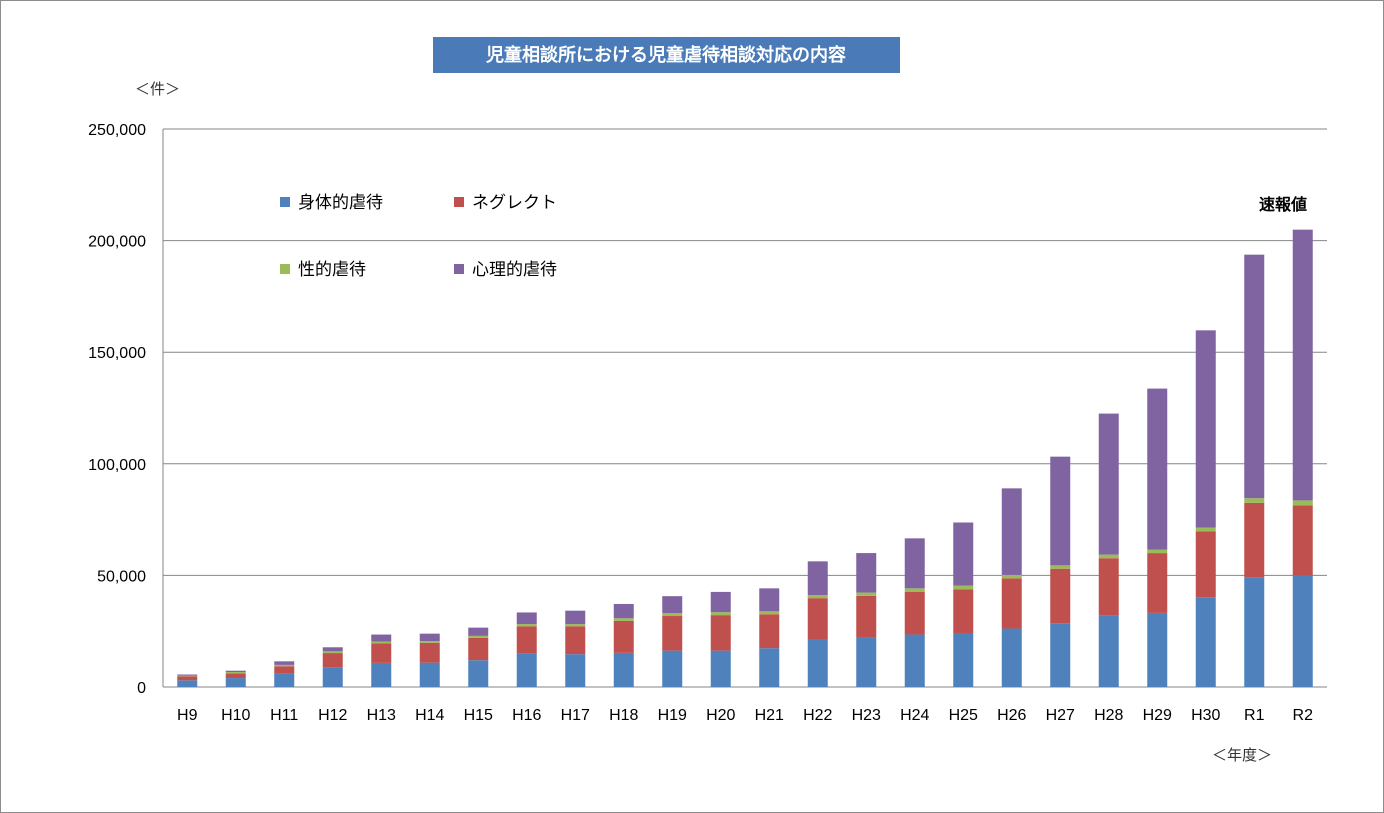 The width and height of the screenshot is (1384, 813). What do you see at coordinates (141, 688) in the screenshot?
I see `y-tick-label: 0` at bounding box center [141, 688].